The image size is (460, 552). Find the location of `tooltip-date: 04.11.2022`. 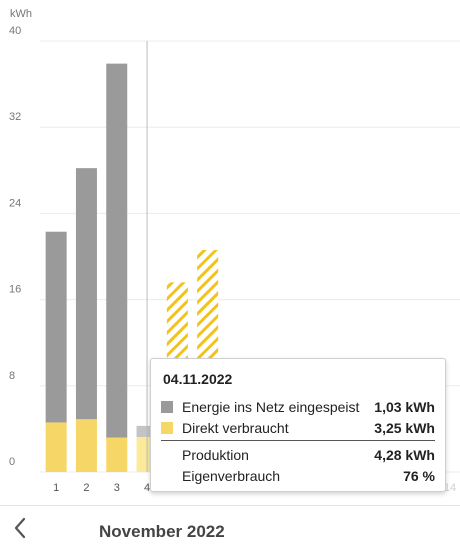

tooltip-date: 04.11.2022 is located at coordinates (198, 379).